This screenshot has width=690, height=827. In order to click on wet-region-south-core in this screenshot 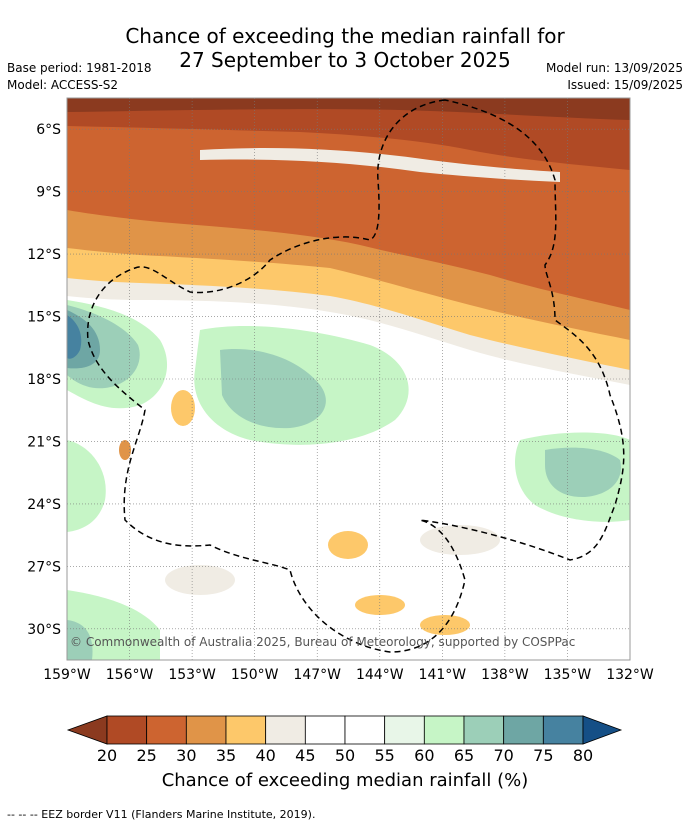, I will do `click(80, 640)`.